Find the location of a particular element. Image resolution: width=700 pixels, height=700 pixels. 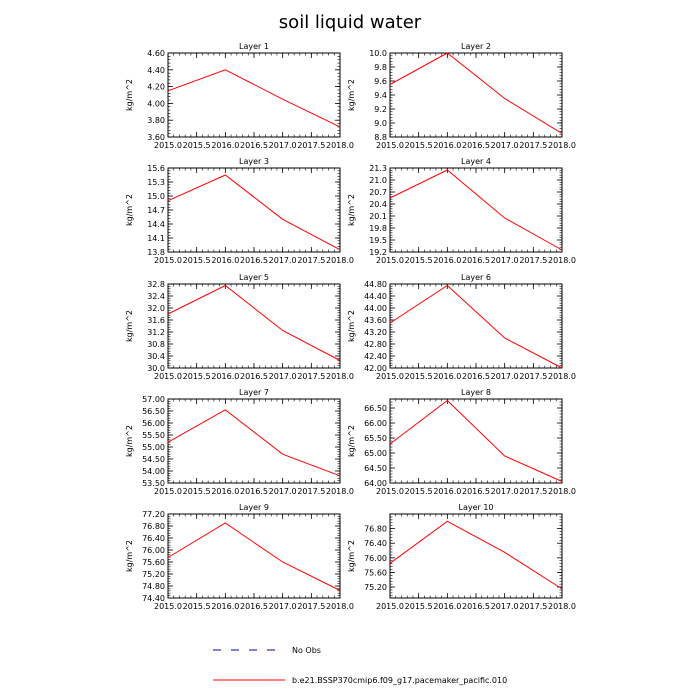

y-tick-label: 32.8 is located at coordinates (156, 284).